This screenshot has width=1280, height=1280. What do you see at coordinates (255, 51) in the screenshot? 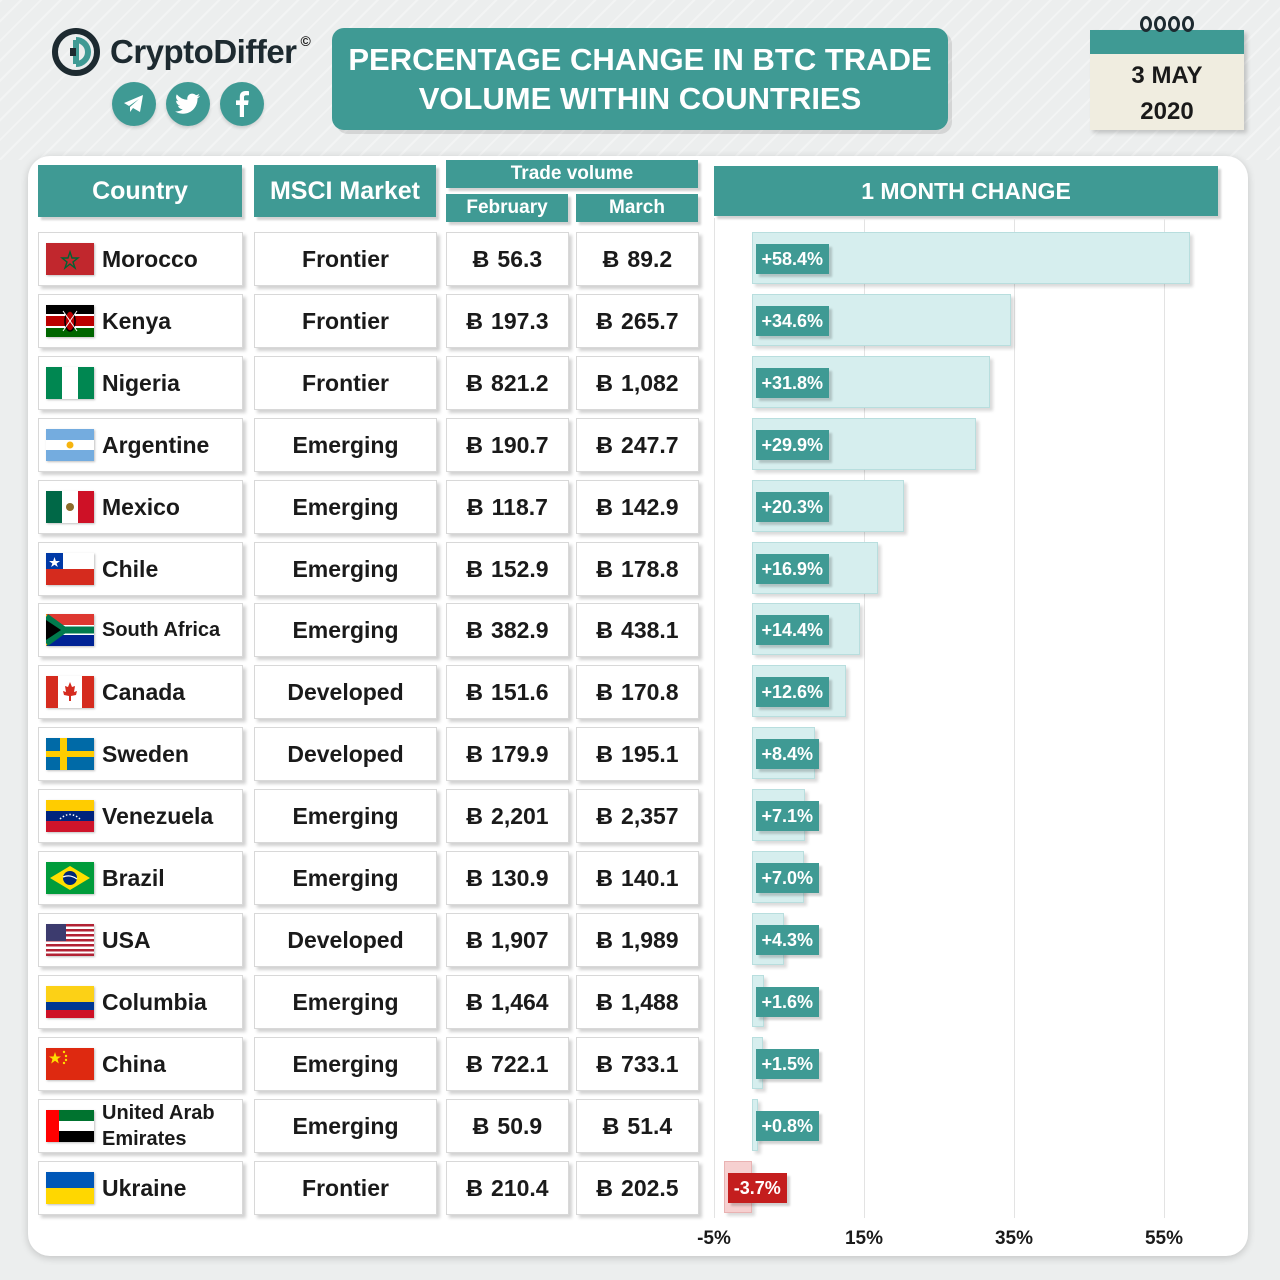
I see `brand-name-part2: Differ` at bounding box center [255, 51].